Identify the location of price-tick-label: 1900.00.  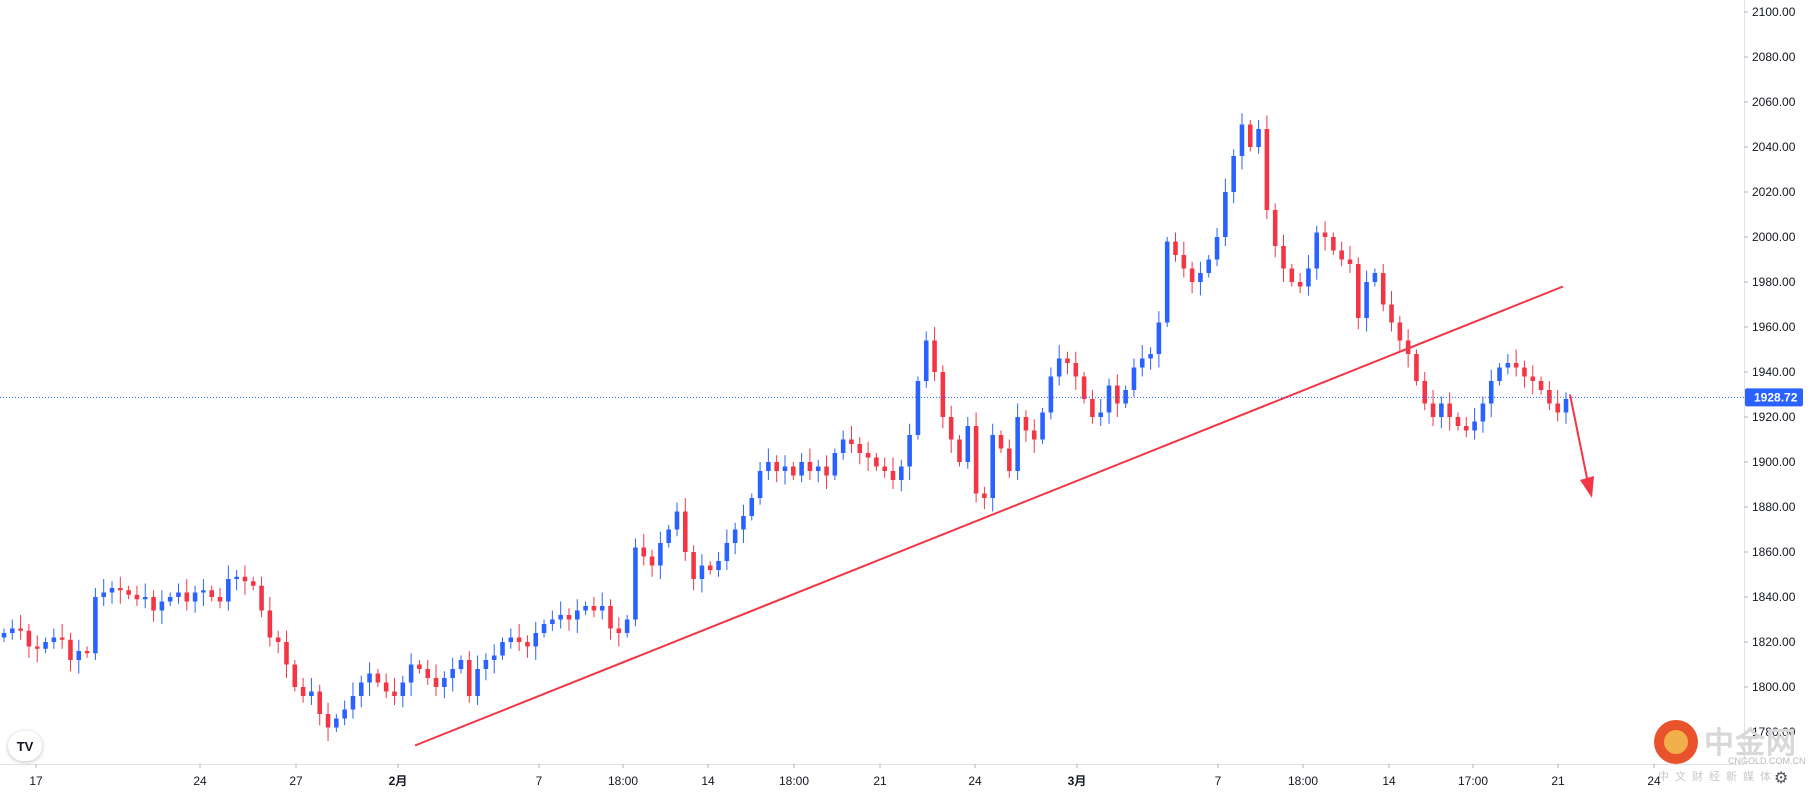
(1774, 462).